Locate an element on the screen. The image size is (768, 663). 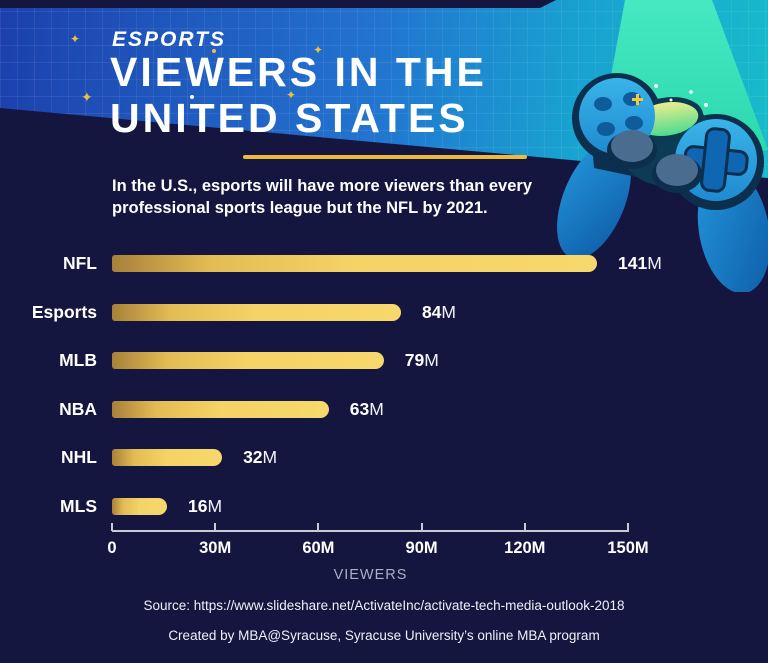
game-controller-icon is located at coordinates (662, 182).